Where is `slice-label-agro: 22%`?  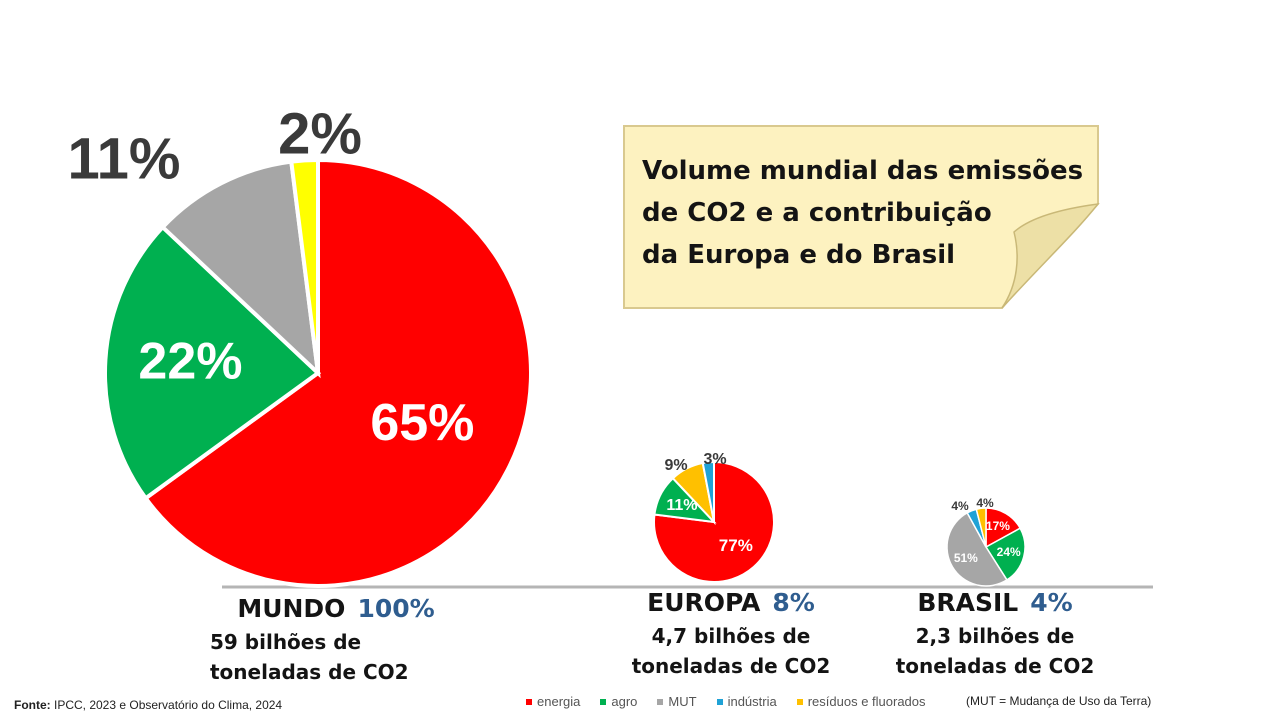 slice-label-agro: 22% is located at coordinates (190, 362).